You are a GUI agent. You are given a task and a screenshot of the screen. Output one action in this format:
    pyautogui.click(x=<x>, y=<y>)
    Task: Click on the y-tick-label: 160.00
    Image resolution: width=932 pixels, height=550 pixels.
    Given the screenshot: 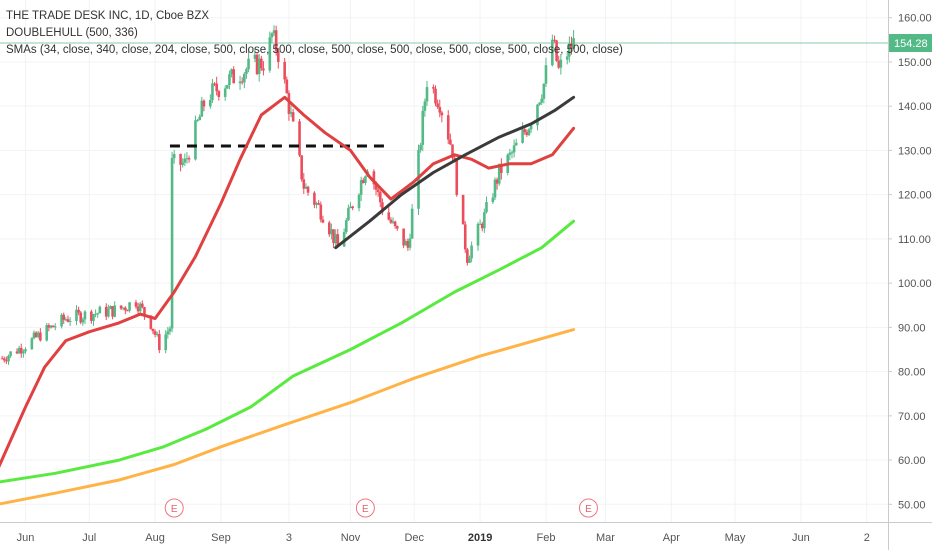 What is the action you would take?
    pyautogui.click(x=915, y=19)
    